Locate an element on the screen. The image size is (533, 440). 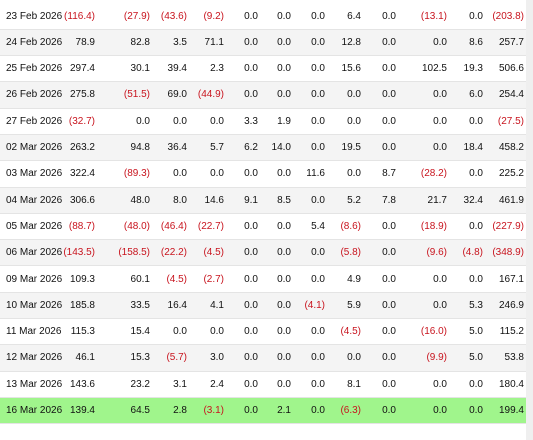
value-cell: (27.9) is located at coordinates (136, 16).